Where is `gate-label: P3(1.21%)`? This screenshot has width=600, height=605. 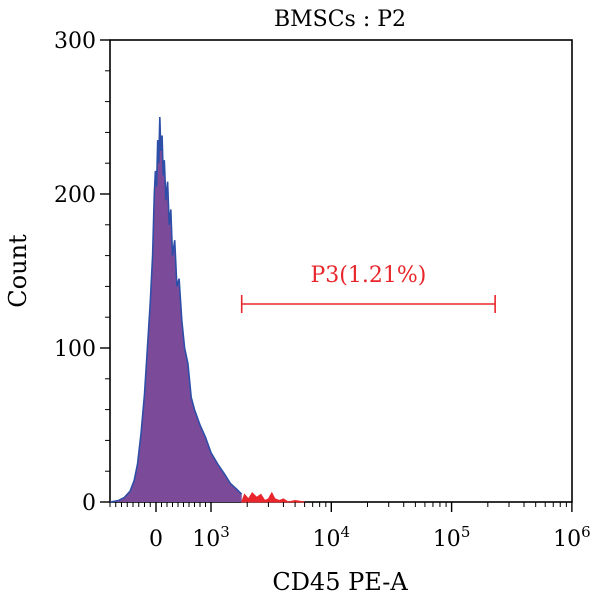 gate-label: P3(1.21%) is located at coordinates (368, 275).